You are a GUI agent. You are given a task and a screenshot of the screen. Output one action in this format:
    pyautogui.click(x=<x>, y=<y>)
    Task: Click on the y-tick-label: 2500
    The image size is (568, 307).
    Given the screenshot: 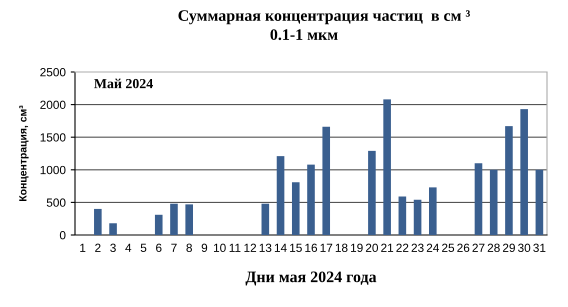 What is the action you would take?
    pyautogui.click(x=53, y=72)
    